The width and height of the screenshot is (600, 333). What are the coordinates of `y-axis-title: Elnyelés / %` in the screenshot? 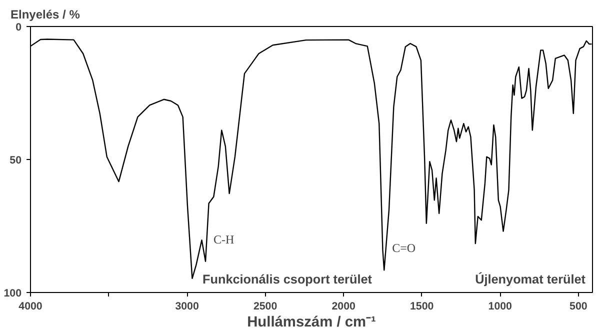 It's located at (45, 15).